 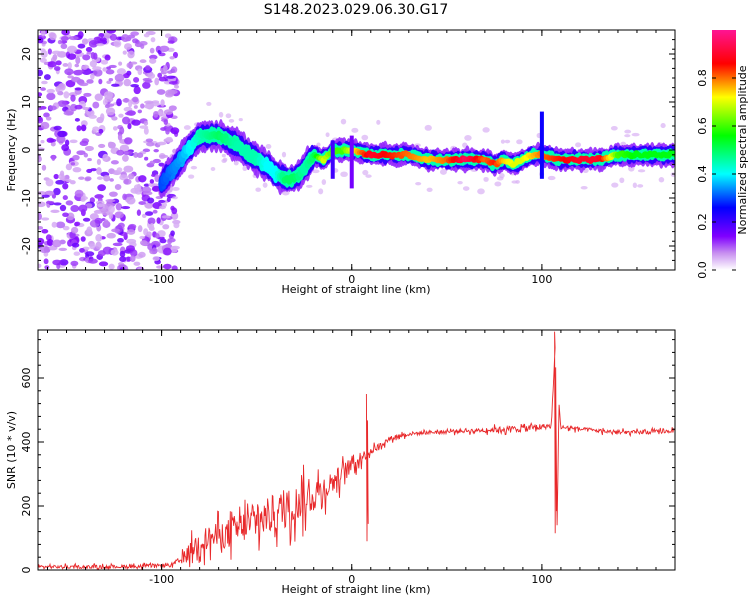 What do you see at coordinates (355, 589) in the screenshot?
I see `snr-x-label: Height of straight line (km)` at bounding box center [355, 589].